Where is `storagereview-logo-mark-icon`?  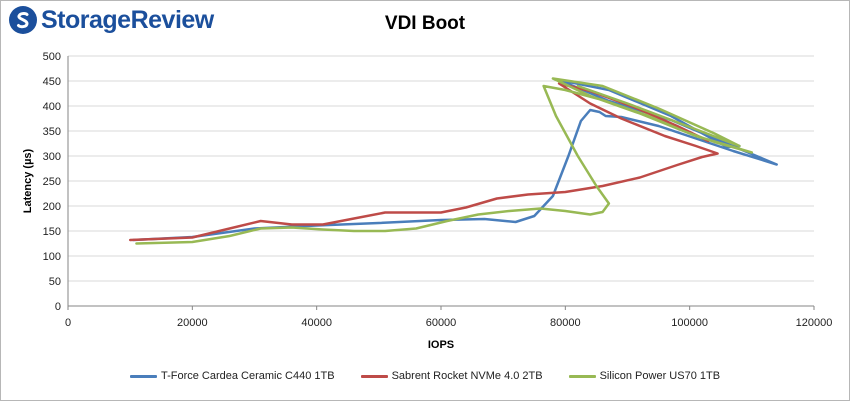 storagereview-logo-mark-icon is located at coordinates (23, 20).